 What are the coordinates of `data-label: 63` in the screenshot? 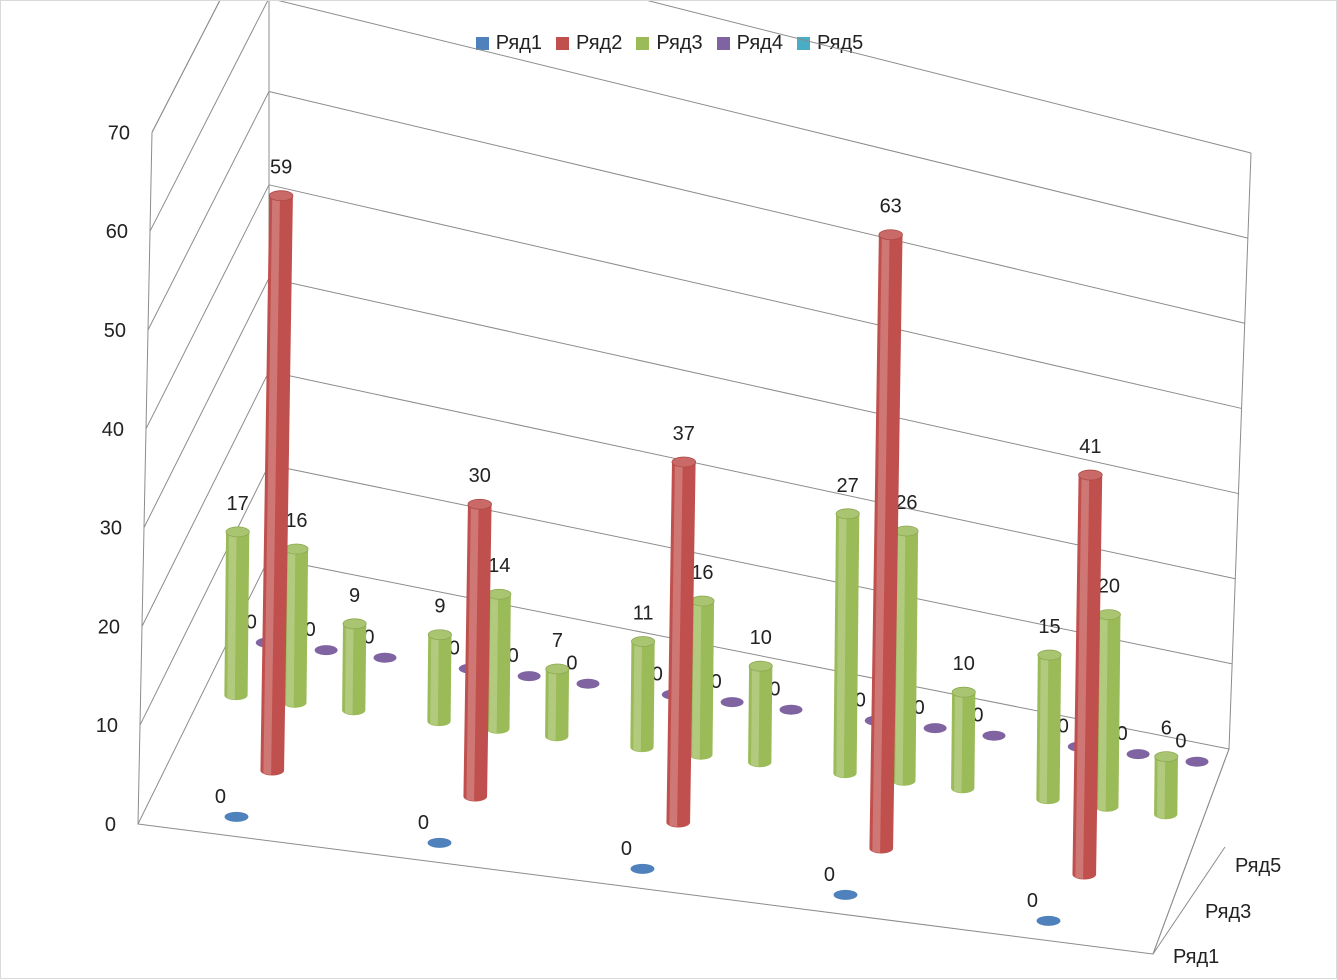 It's located at (891, 207).